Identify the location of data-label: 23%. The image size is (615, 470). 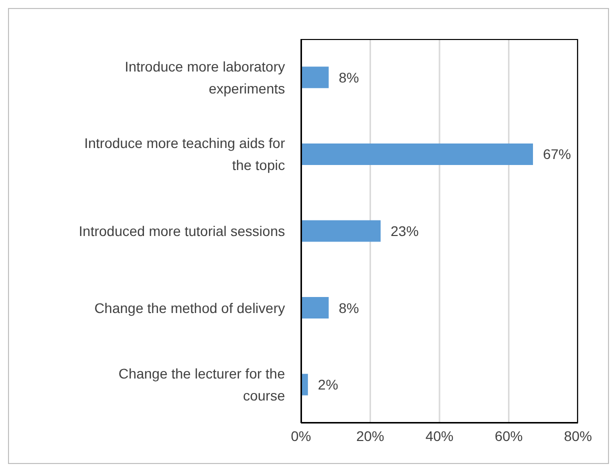
(404, 230).